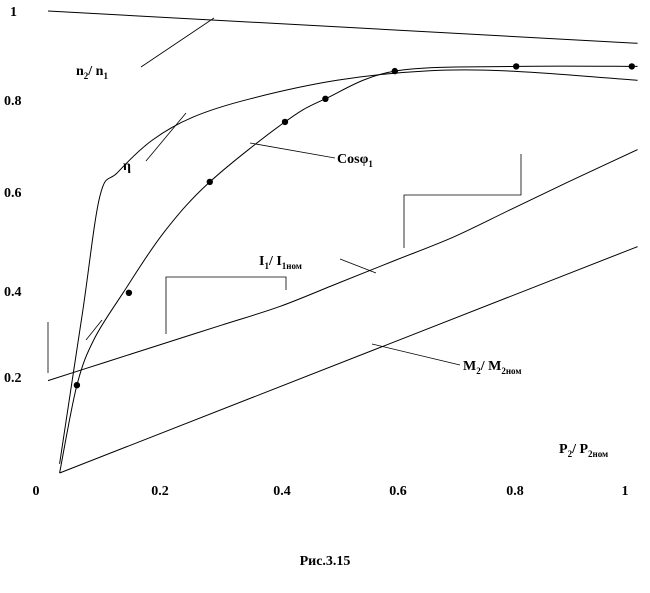 This screenshot has height=593, width=650. What do you see at coordinates (13, 101) in the screenshot?
I see `y-tick-label: 0.8` at bounding box center [13, 101].